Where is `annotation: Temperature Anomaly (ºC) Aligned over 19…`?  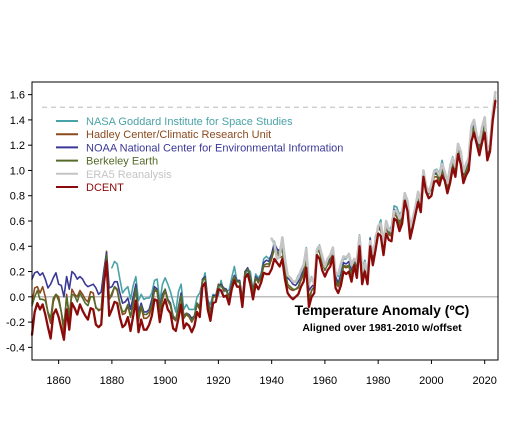 annotation: Temperature Anomaly (ºC) Aligned over 19… is located at coordinates (382, 318).